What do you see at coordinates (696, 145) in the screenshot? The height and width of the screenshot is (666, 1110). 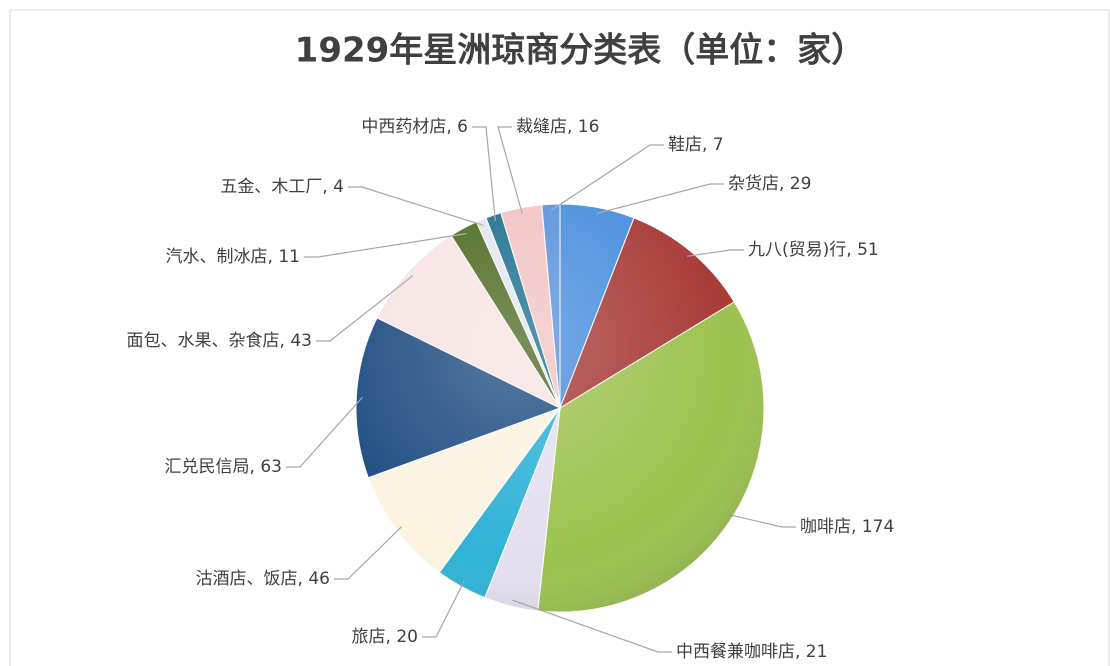 I see `data-label: 鞋店, 7` at bounding box center [696, 145].